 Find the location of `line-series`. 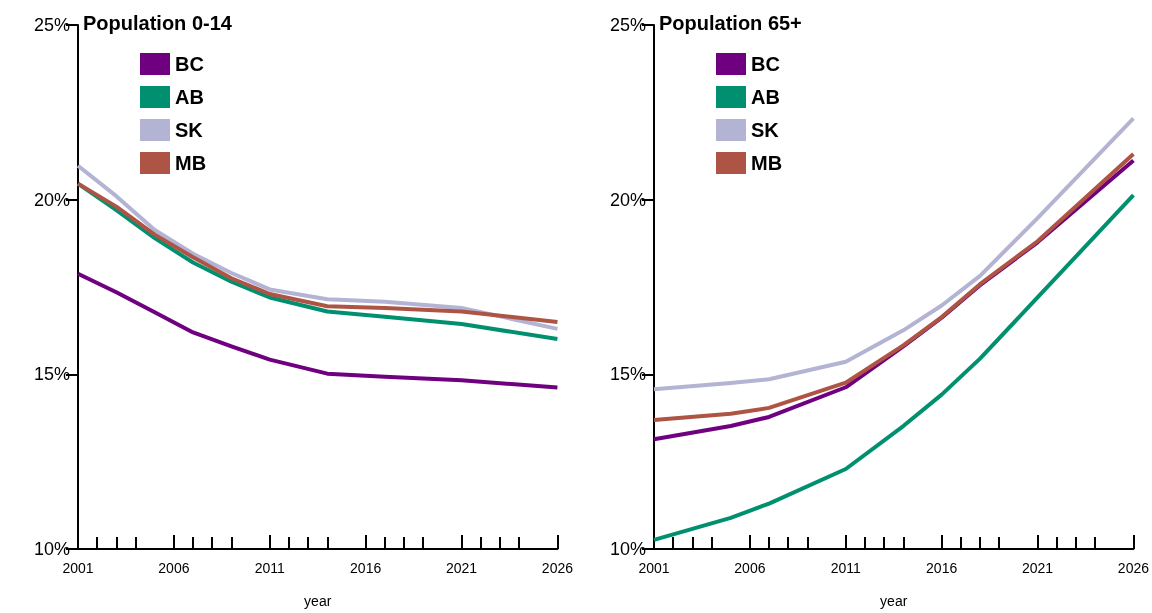

line-series is located at coordinates (318, 330).